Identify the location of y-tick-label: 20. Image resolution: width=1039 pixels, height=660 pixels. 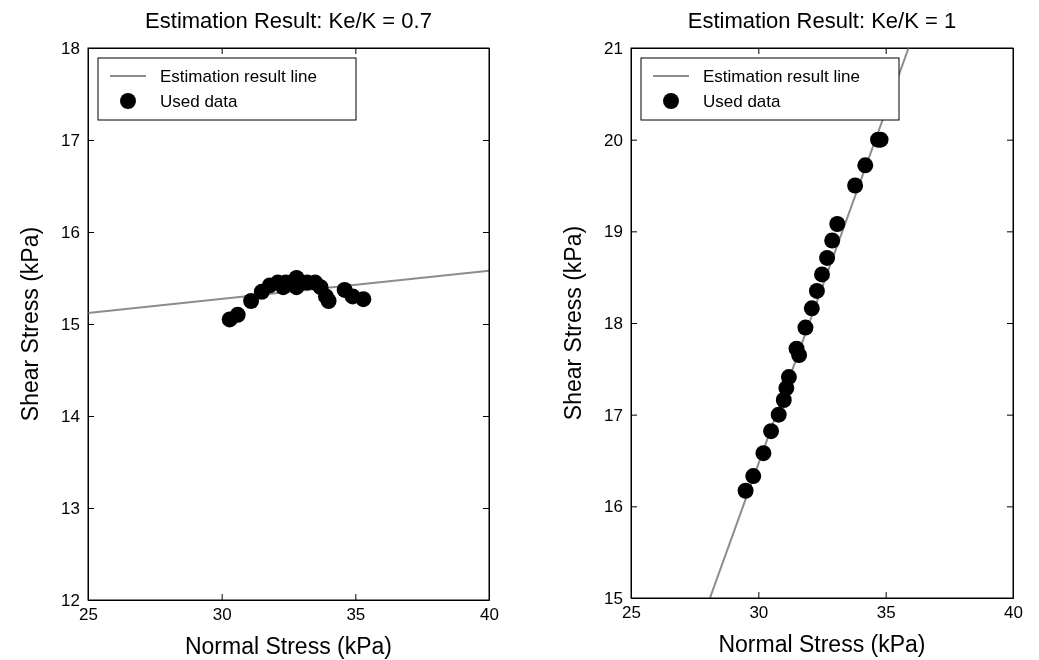
(613, 140).